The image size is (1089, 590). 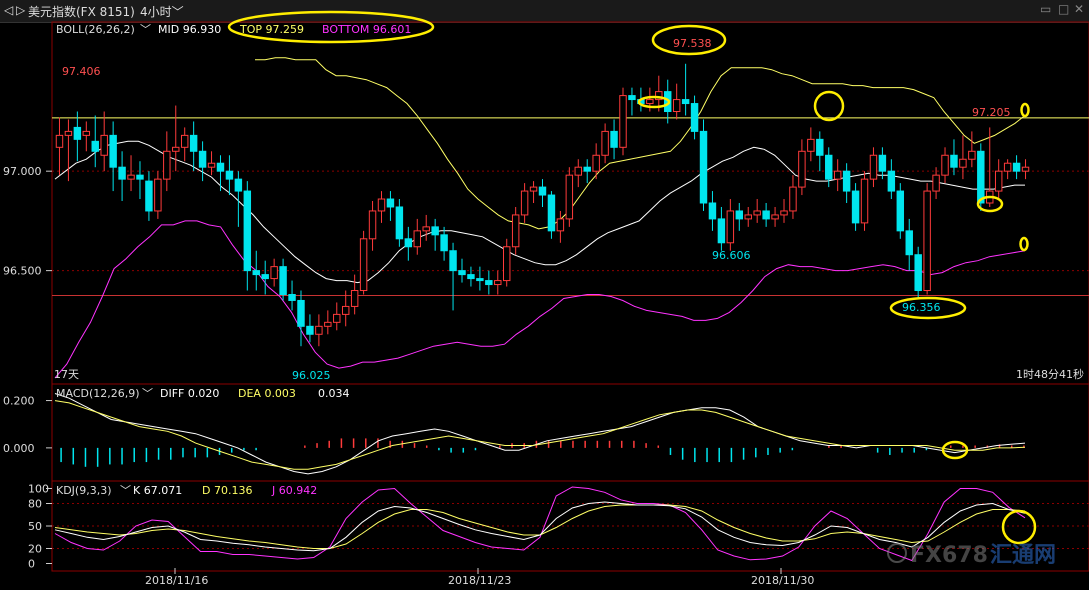 What do you see at coordinates (156, 12) in the screenshot?
I see `period-label: 4小时` at bounding box center [156, 12].